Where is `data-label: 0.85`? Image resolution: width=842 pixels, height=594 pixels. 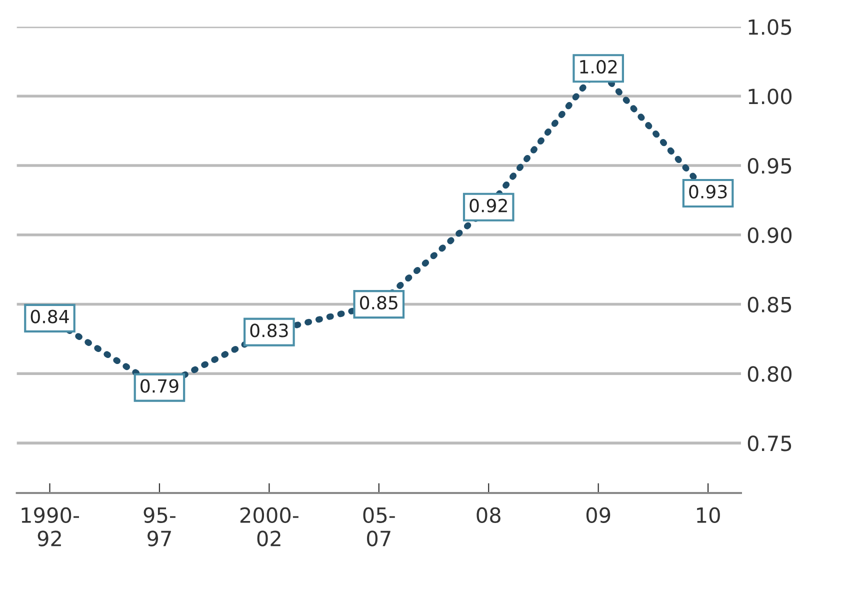 data-label: 0.85 is located at coordinates (379, 303).